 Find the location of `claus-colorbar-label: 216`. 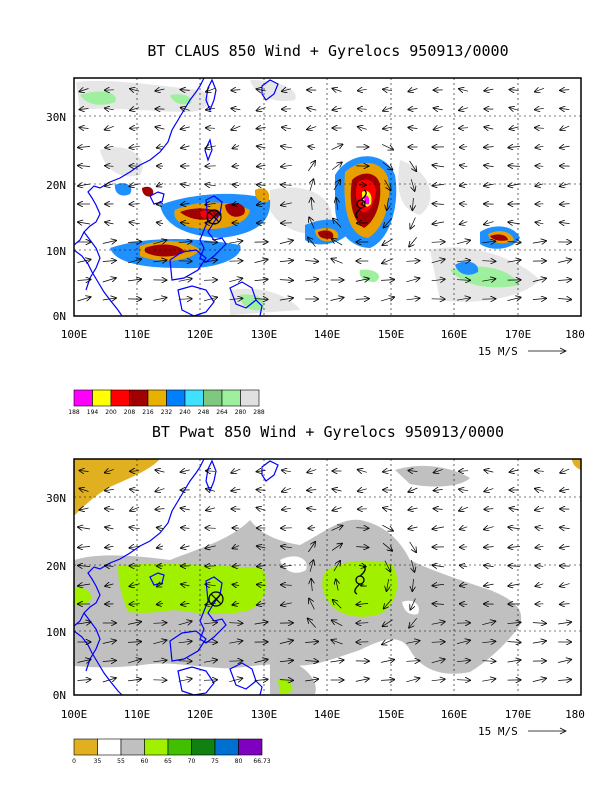

claus-colorbar-label: 216 is located at coordinates (148, 412).